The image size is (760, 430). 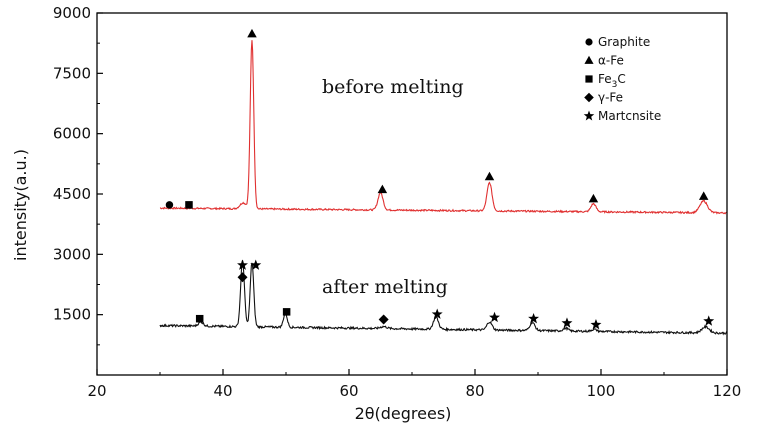 What do you see at coordinates (72, 315) in the screenshot?
I see `y-tick-label-0: 1500` at bounding box center [72, 315].